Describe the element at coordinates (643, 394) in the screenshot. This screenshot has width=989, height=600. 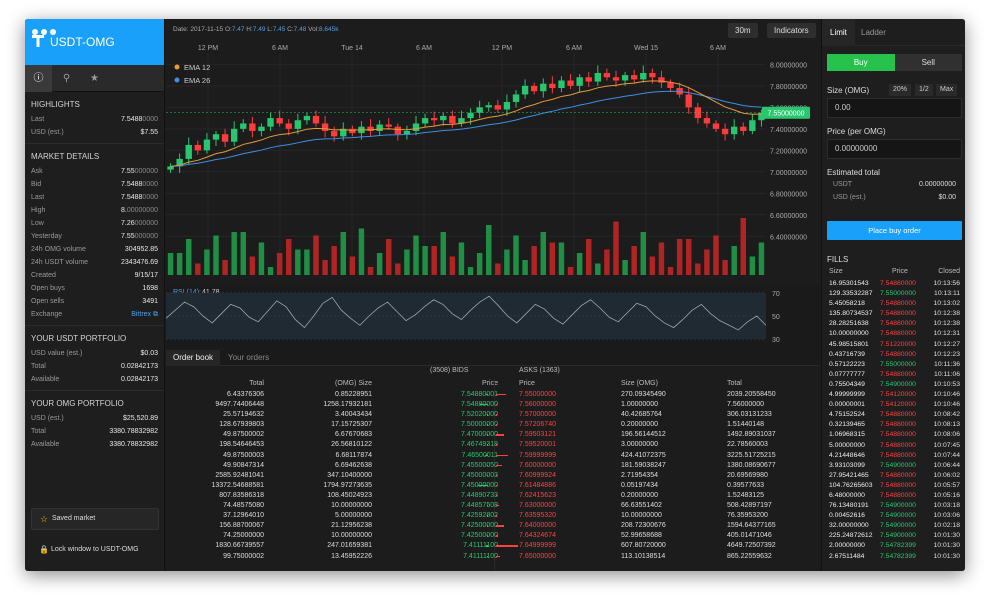
I see `ask-size: 270.09345490` at that location.